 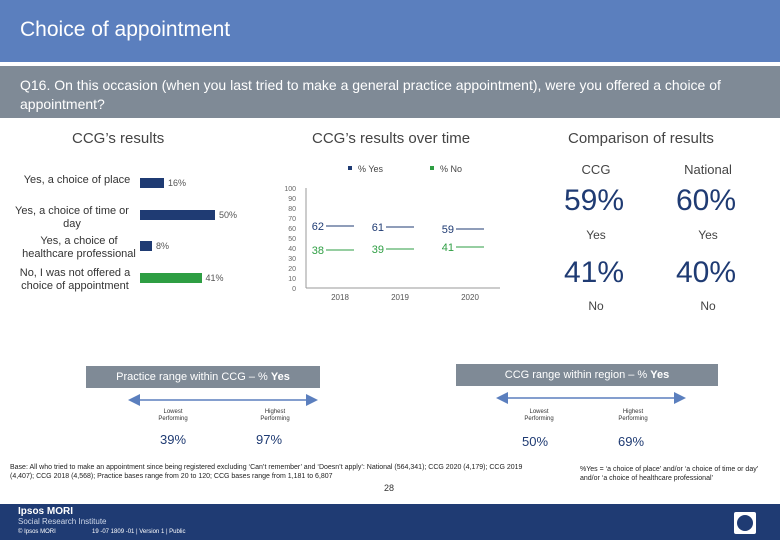 What do you see at coordinates (318, 251) in the screenshot?
I see `series-1-label-0: 38` at bounding box center [318, 251].